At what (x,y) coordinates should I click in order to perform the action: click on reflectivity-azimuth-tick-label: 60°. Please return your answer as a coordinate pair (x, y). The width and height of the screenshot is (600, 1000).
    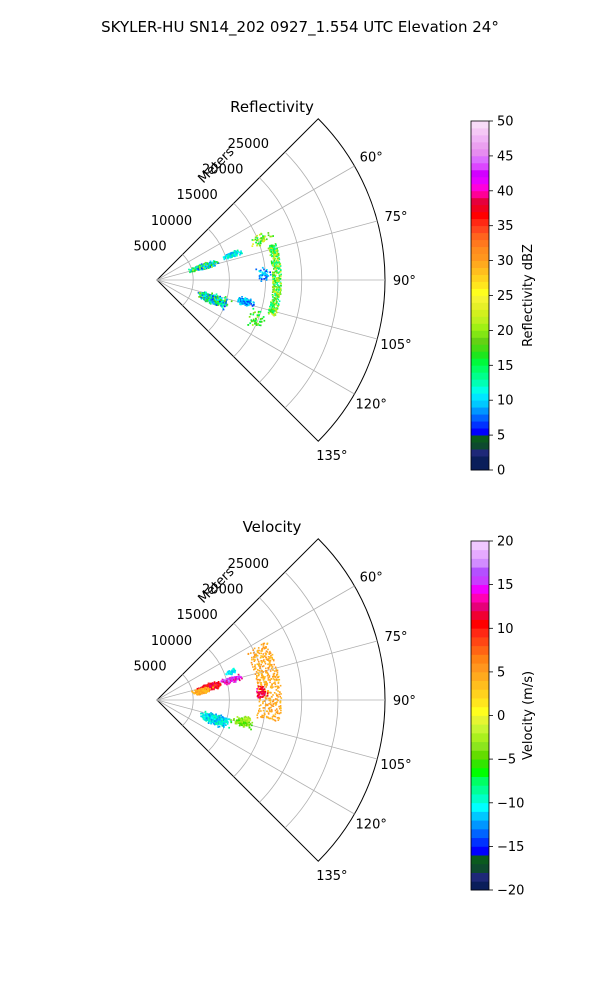
    Looking at the image, I should click on (371, 157).